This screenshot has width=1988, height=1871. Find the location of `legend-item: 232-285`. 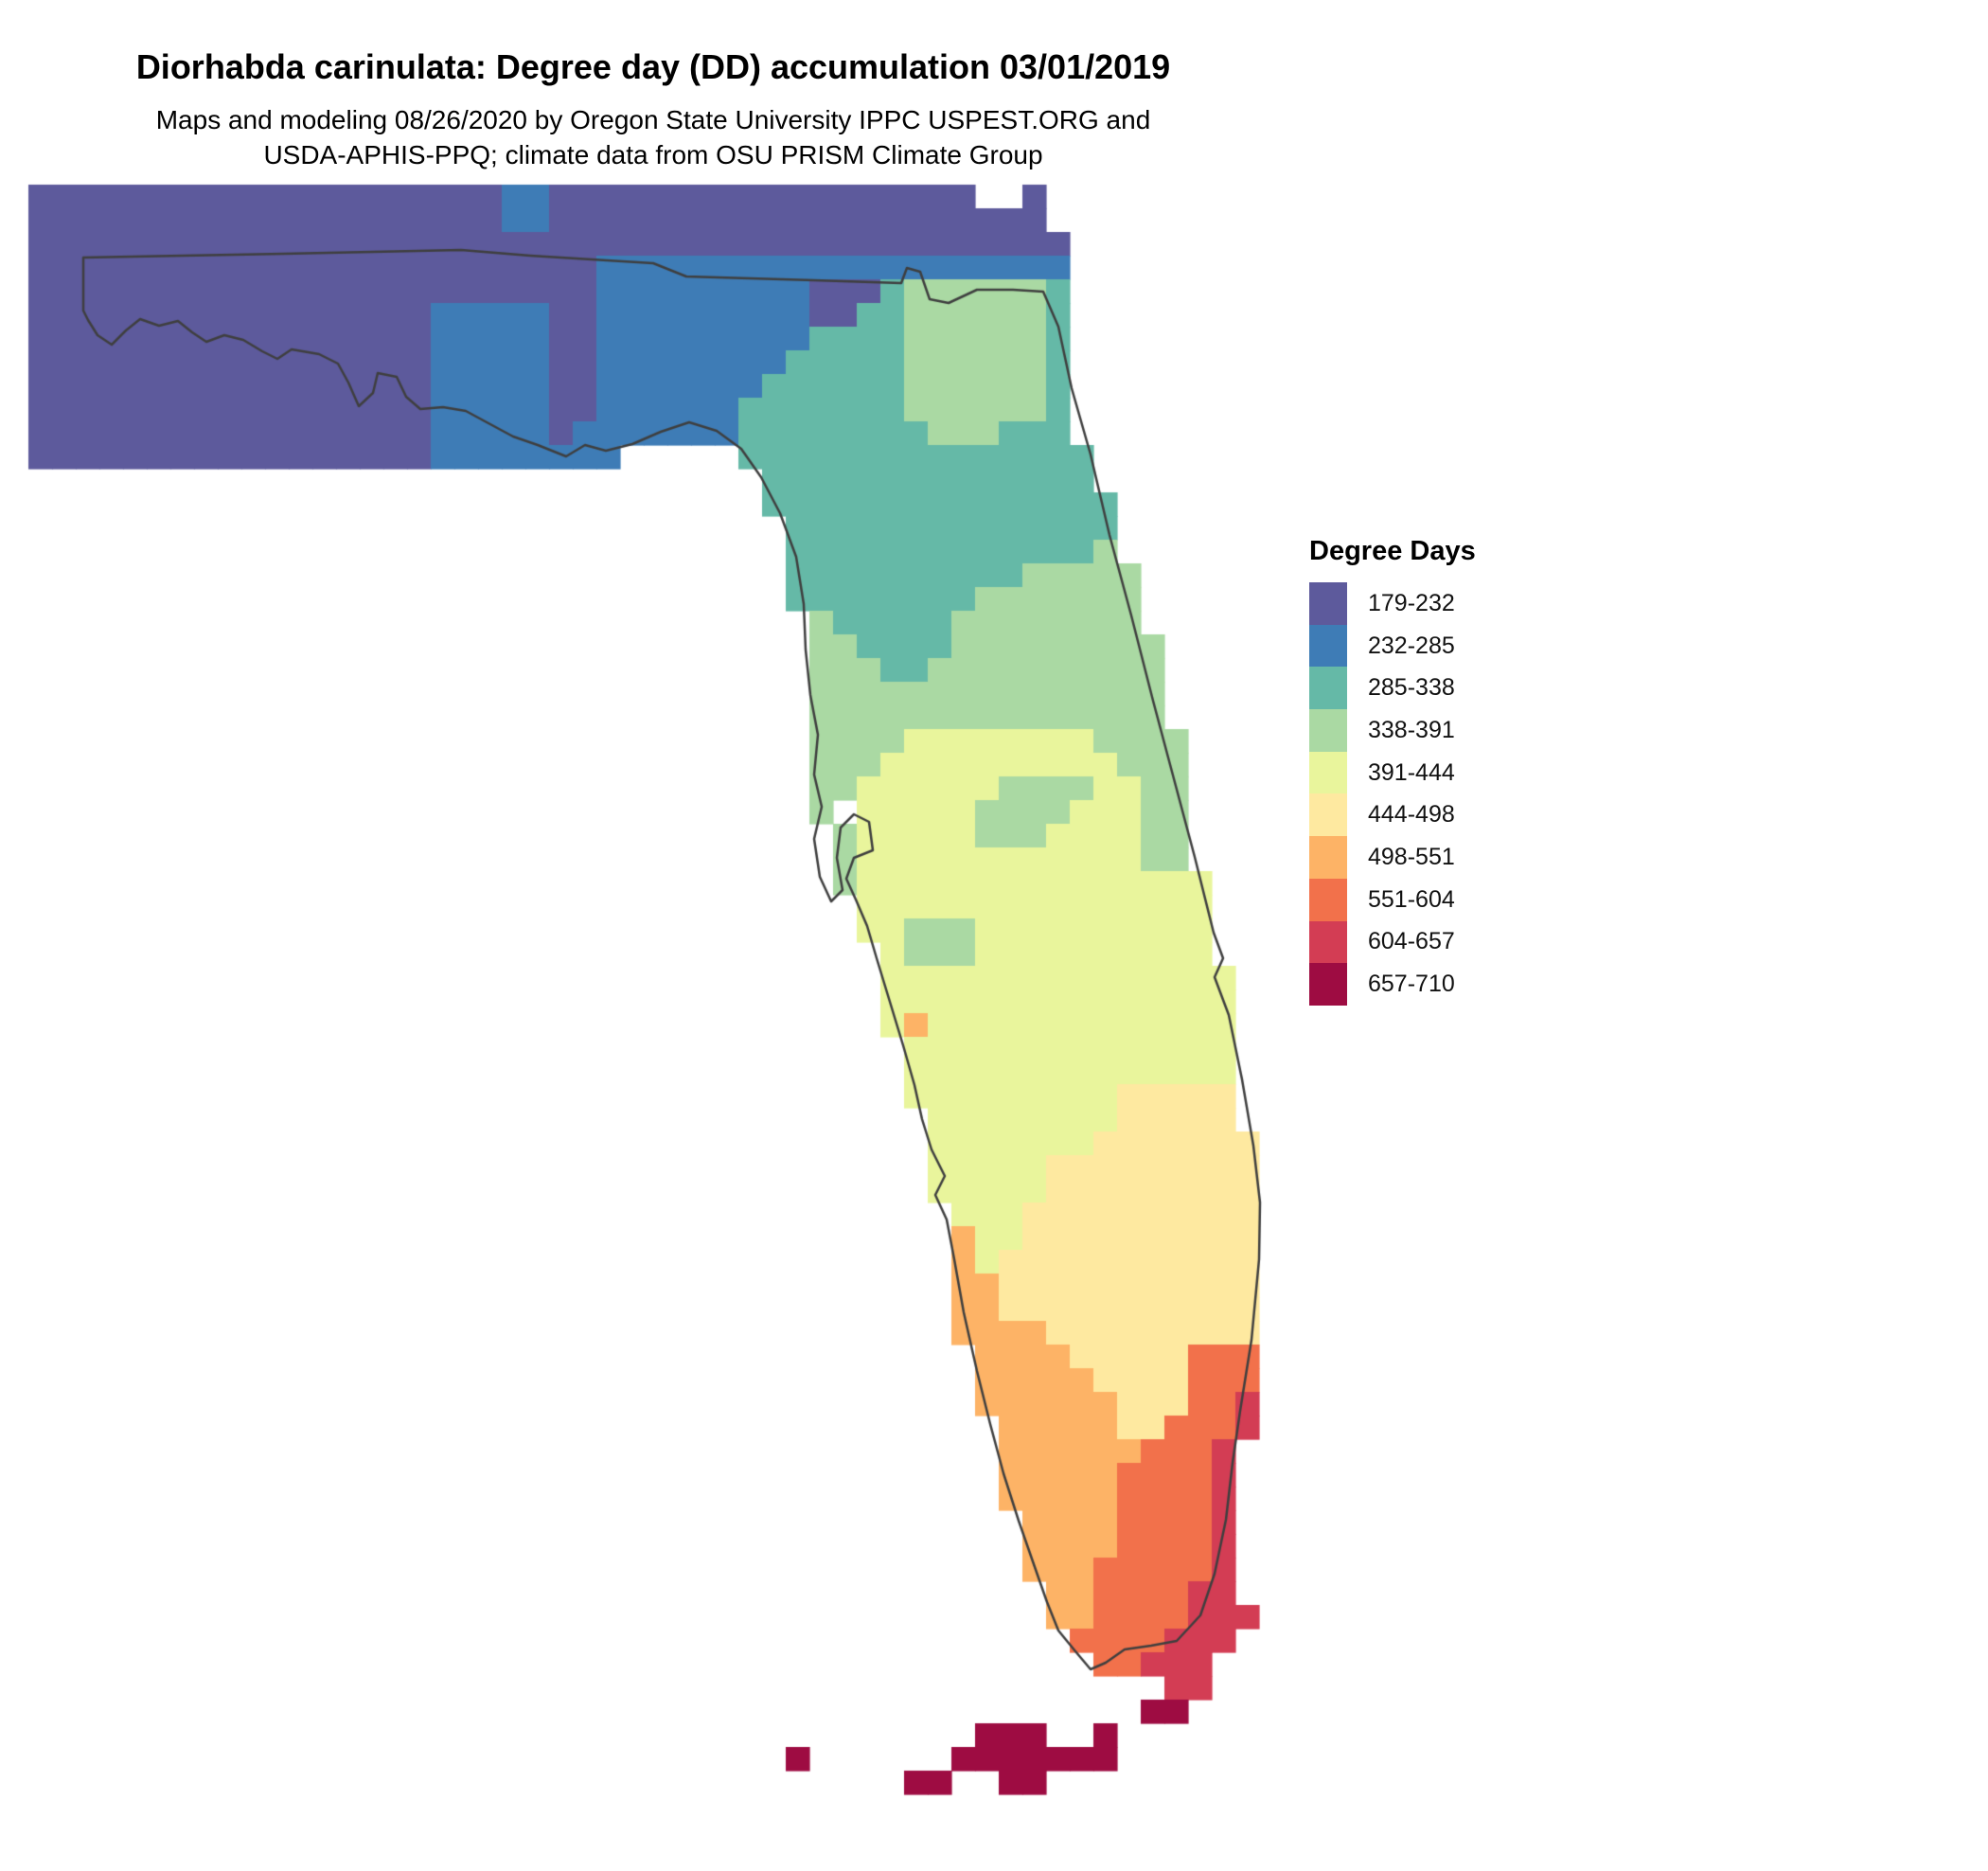

legend-item: 232-285 is located at coordinates (1392, 646).